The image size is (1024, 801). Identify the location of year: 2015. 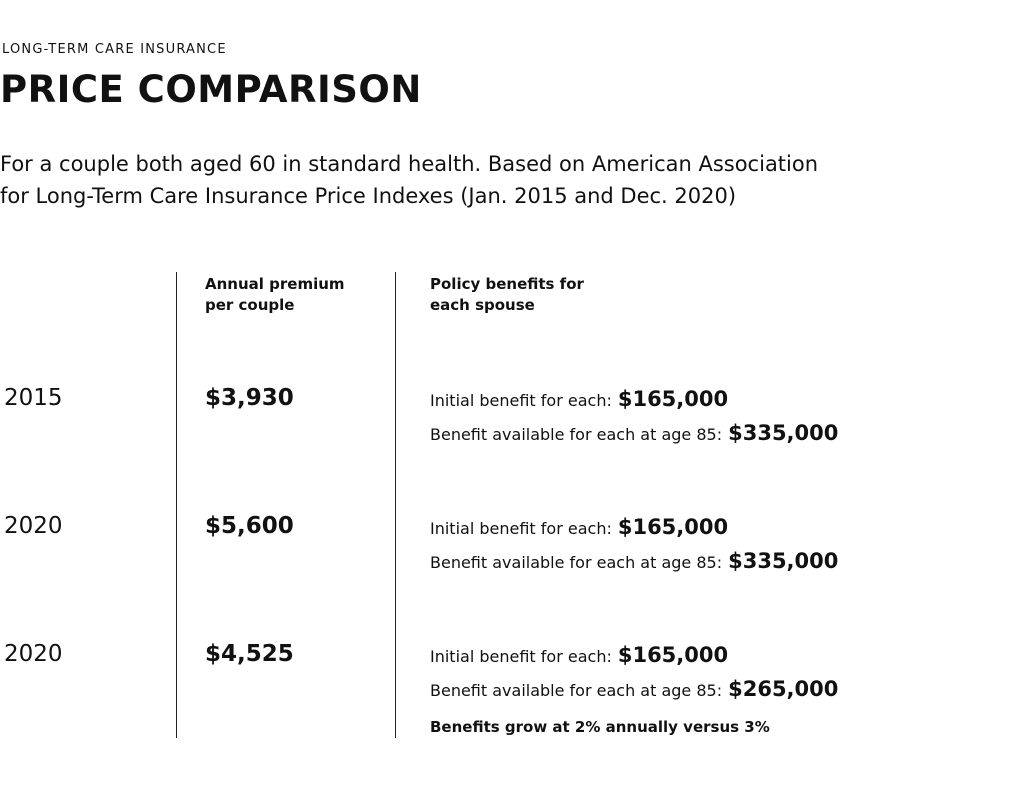
(33, 398).